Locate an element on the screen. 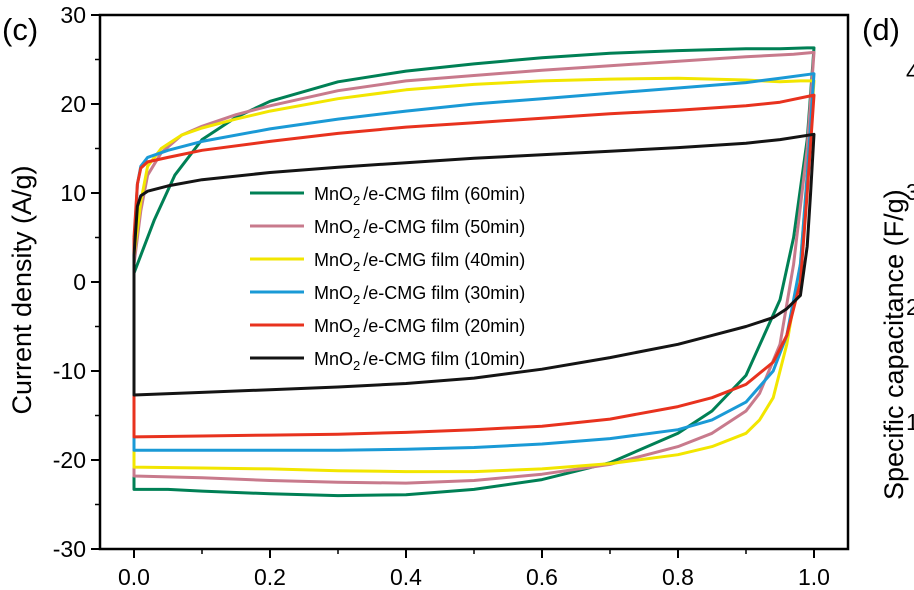  x-tick-label: 0.4 is located at coordinates (406, 577).